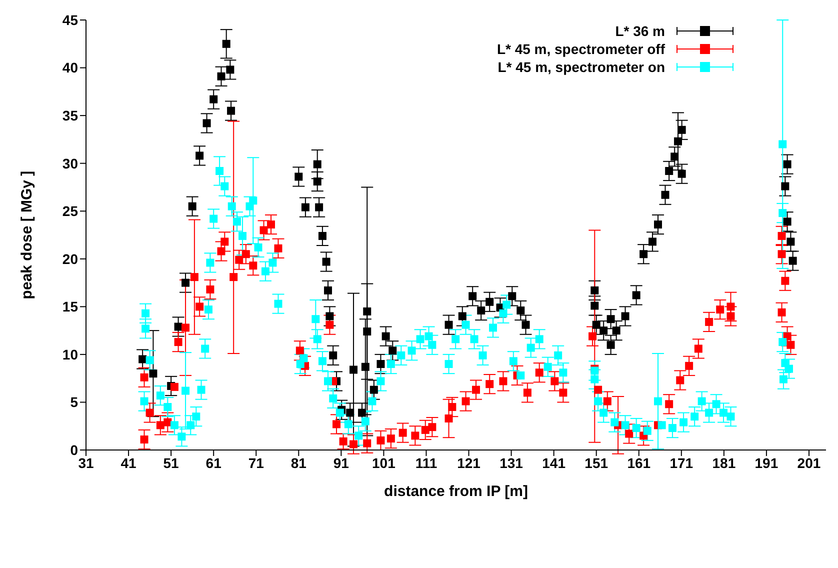  What do you see at coordinates (298, 462) in the screenshot?
I see `x-tick-label: 81` at bounding box center [298, 462].